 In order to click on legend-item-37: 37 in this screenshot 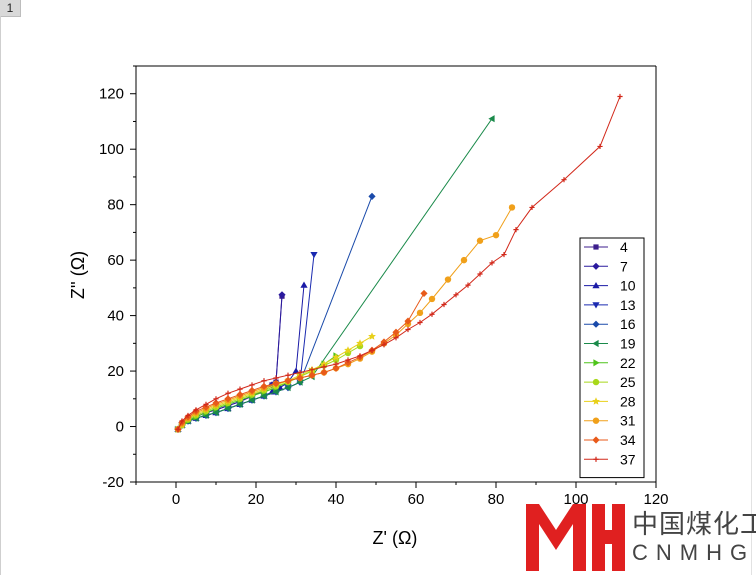, I will do `click(610, 459)`.